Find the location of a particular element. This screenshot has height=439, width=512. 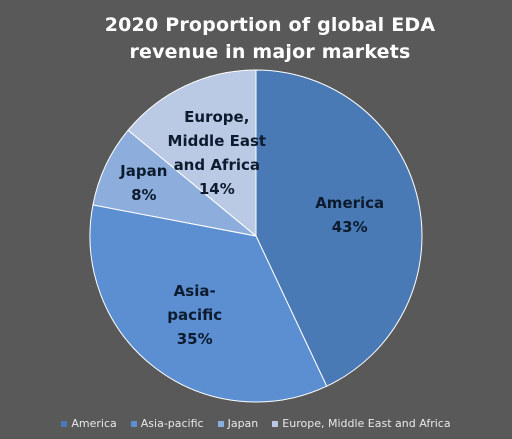

legend-item: America is located at coordinates (89, 423).